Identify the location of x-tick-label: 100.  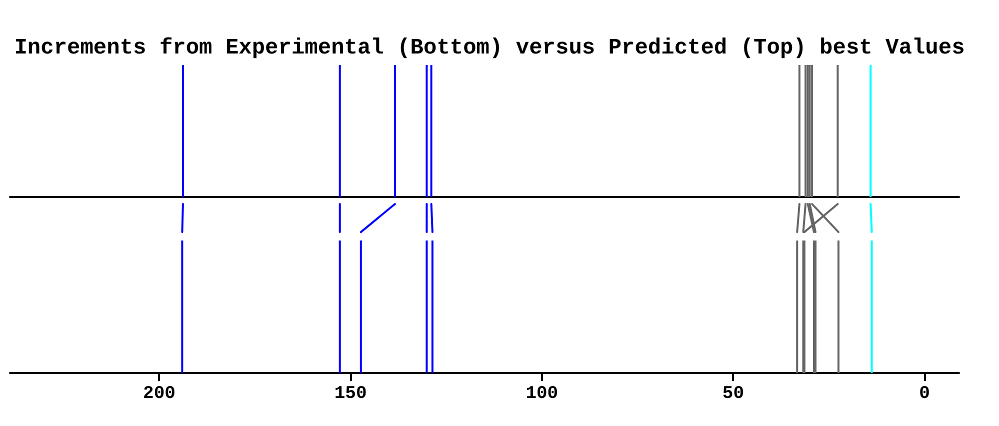
(542, 394).